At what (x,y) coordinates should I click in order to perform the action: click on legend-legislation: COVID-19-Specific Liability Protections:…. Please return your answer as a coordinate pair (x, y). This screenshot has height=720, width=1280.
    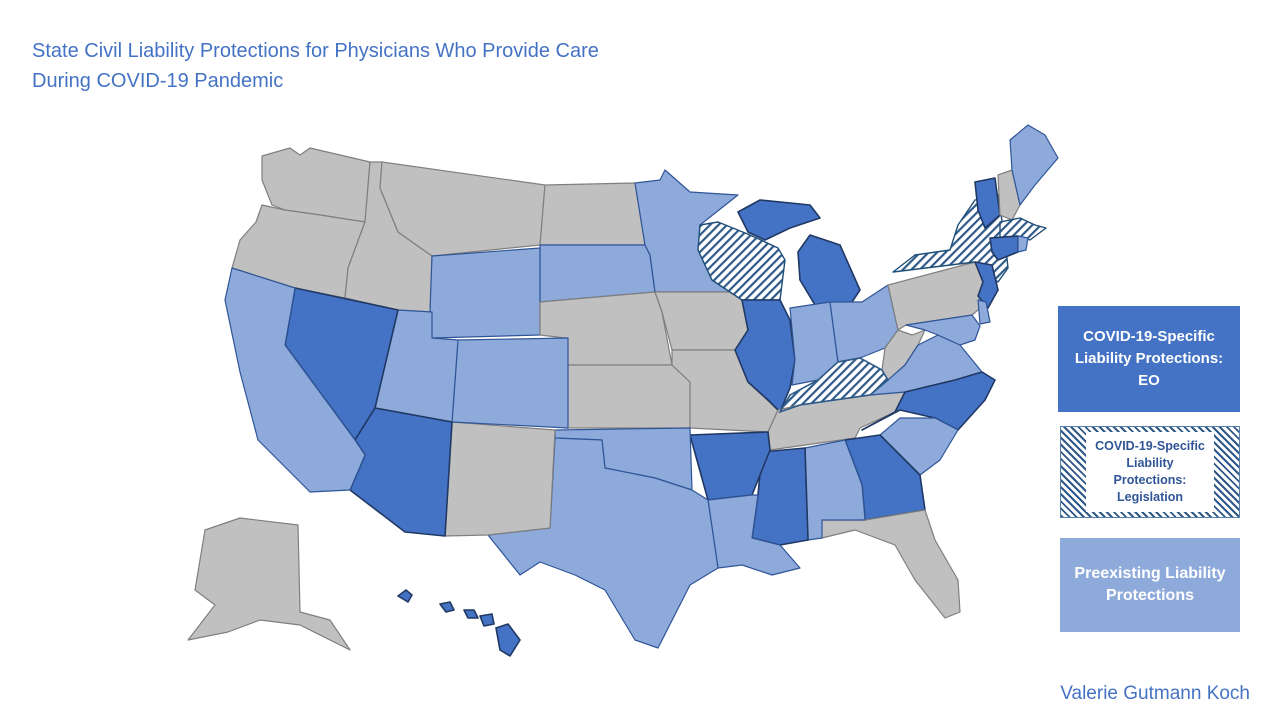
    Looking at the image, I should click on (1150, 472).